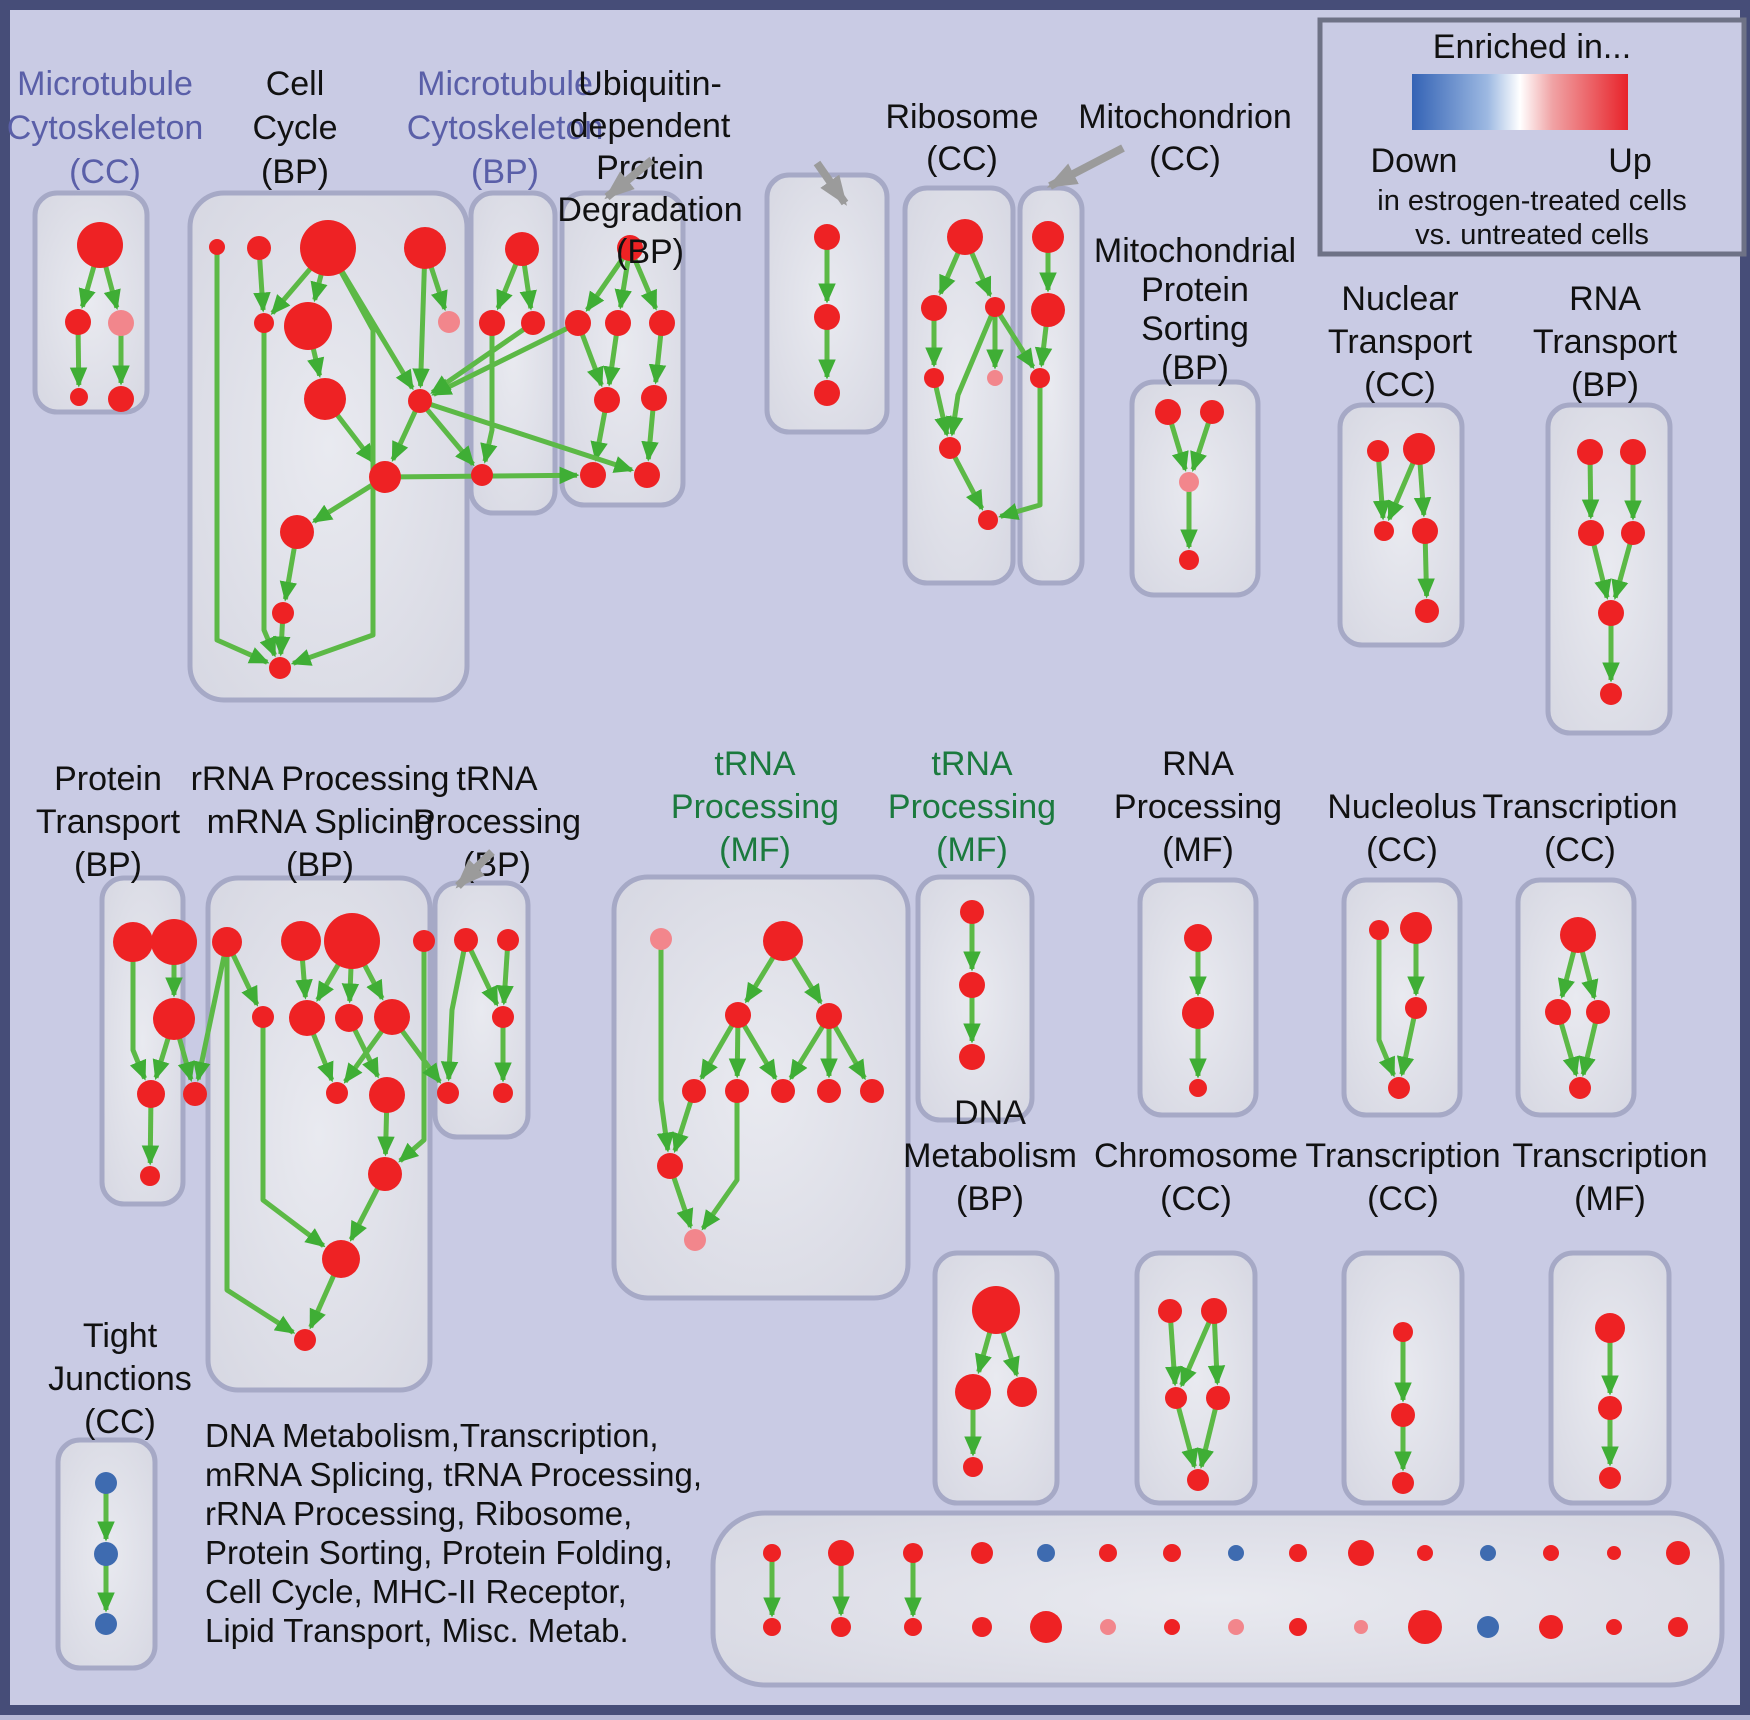 The width and height of the screenshot is (1750, 1720). Describe the element at coordinates (1609, 1156) in the screenshot. I see `cluster-label-transcription-mf: Transcription` at that location.